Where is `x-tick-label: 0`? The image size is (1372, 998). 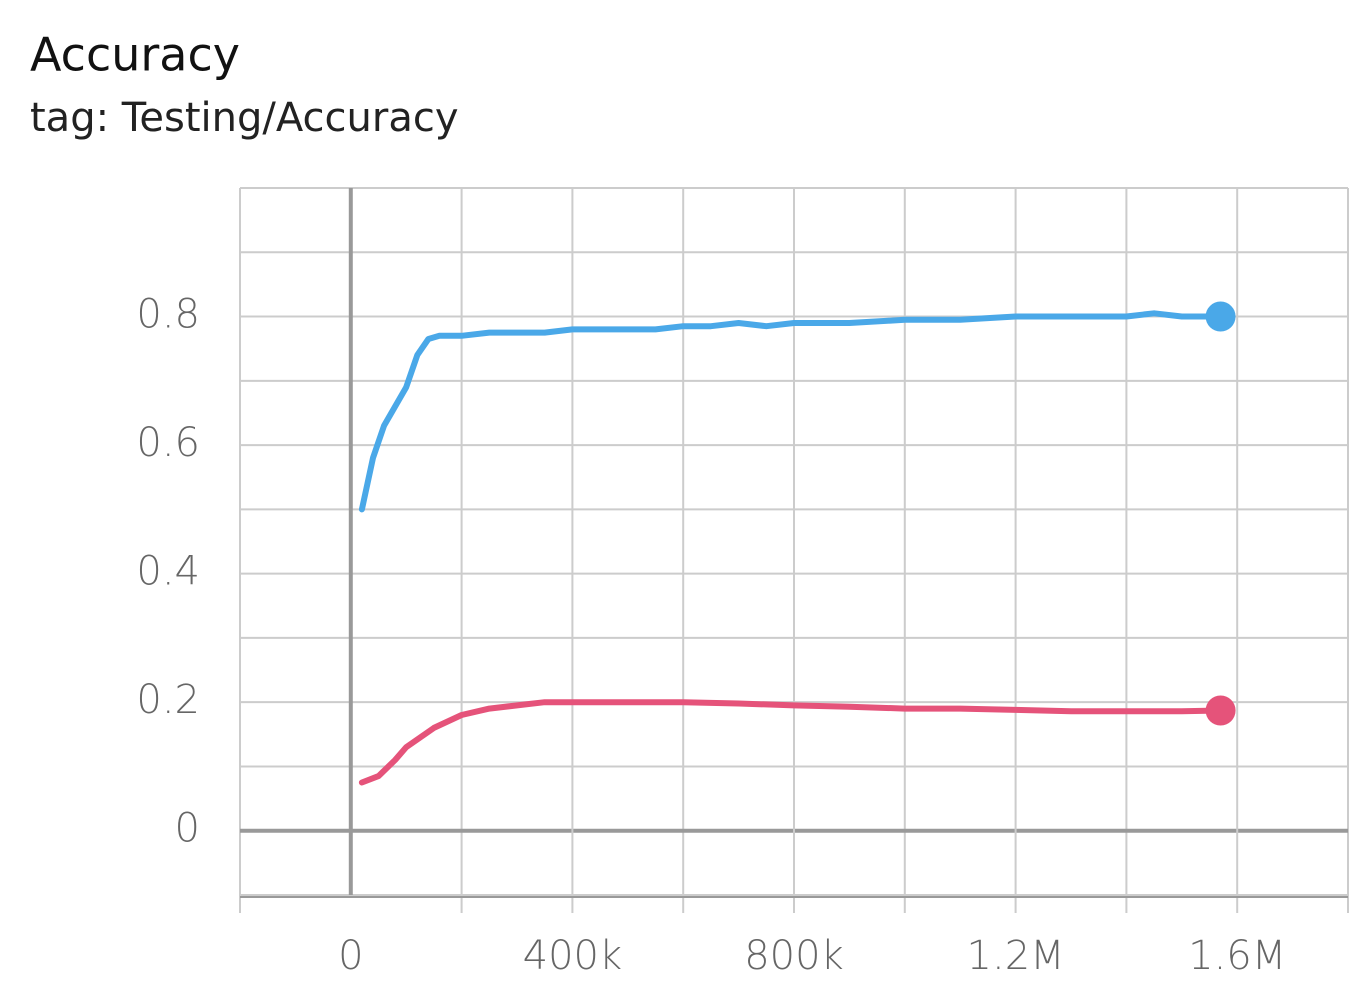
x-tick-label: 0 is located at coordinates (350, 956).